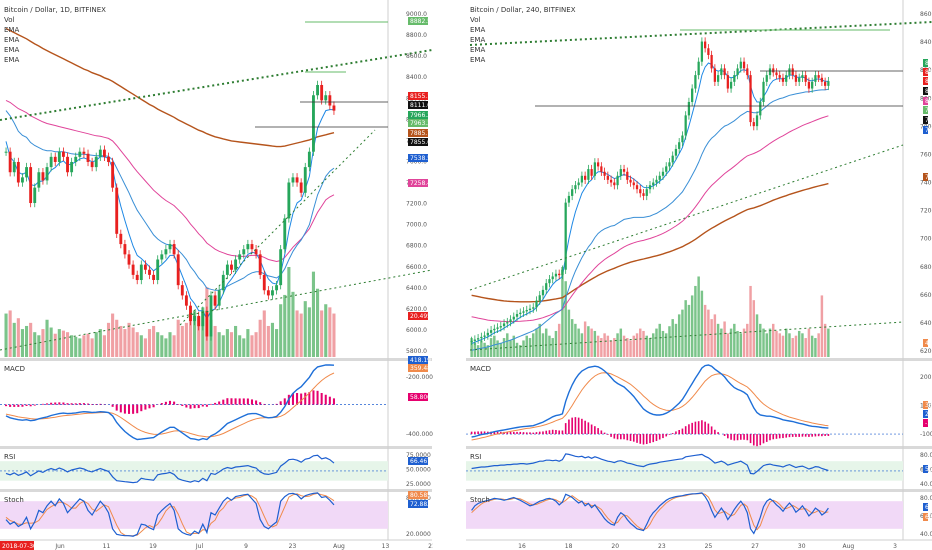 The height and width of the screenshot is (550, 932). What do you see at coordinates (11, 30) in the screenshot?
I see `legend-entry: EMA` at bounding box center [11, 30].